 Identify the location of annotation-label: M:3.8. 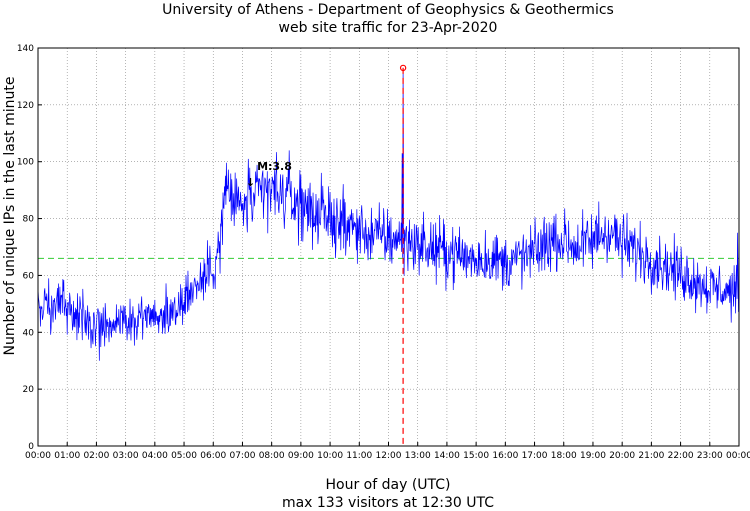
(274, 166).